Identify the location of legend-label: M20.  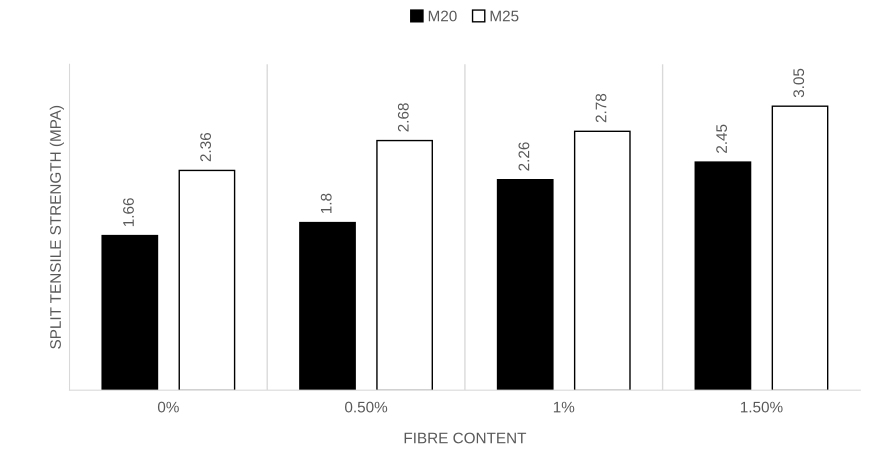
(442, 16).